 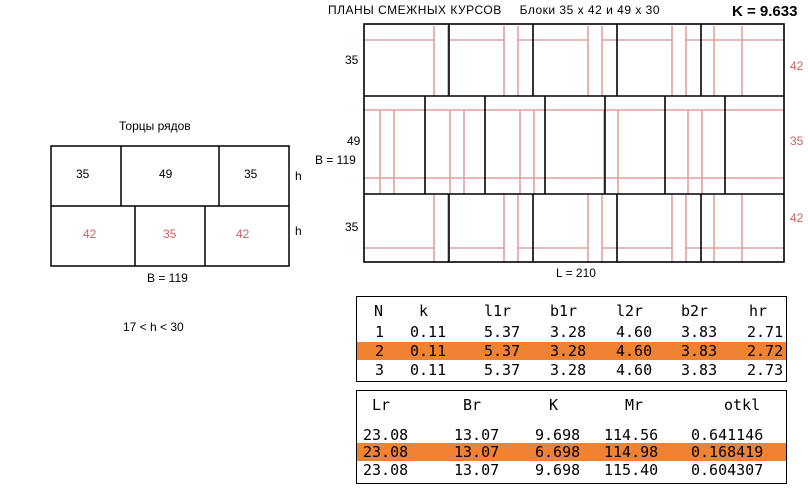 What do you see at coordinates (298, 231) in the screenshot?
I see `h-label-bottom: h` at bounding box center [298, 231].